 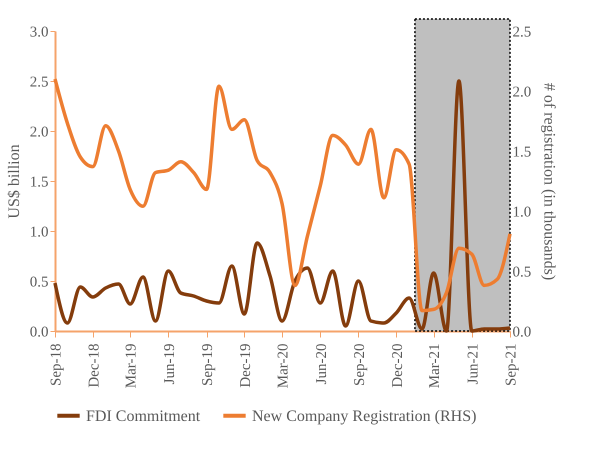 What do you see at coordinates (522, 212) in the screenshot?
I see `y2-tick-label: 1.0` at bounding box center [522, 212].